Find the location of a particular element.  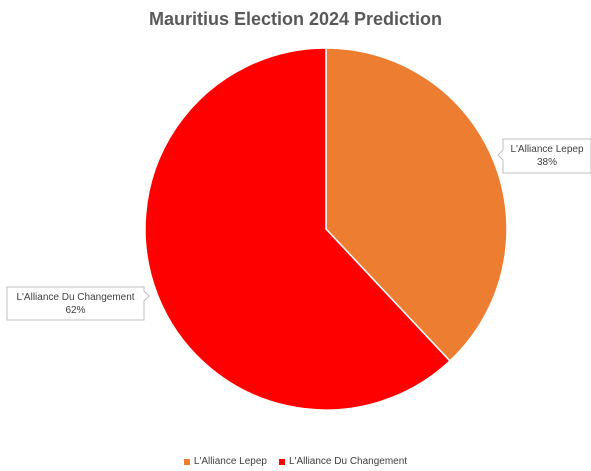

legend-swatch-lepep is located at coordinates (186, 461).